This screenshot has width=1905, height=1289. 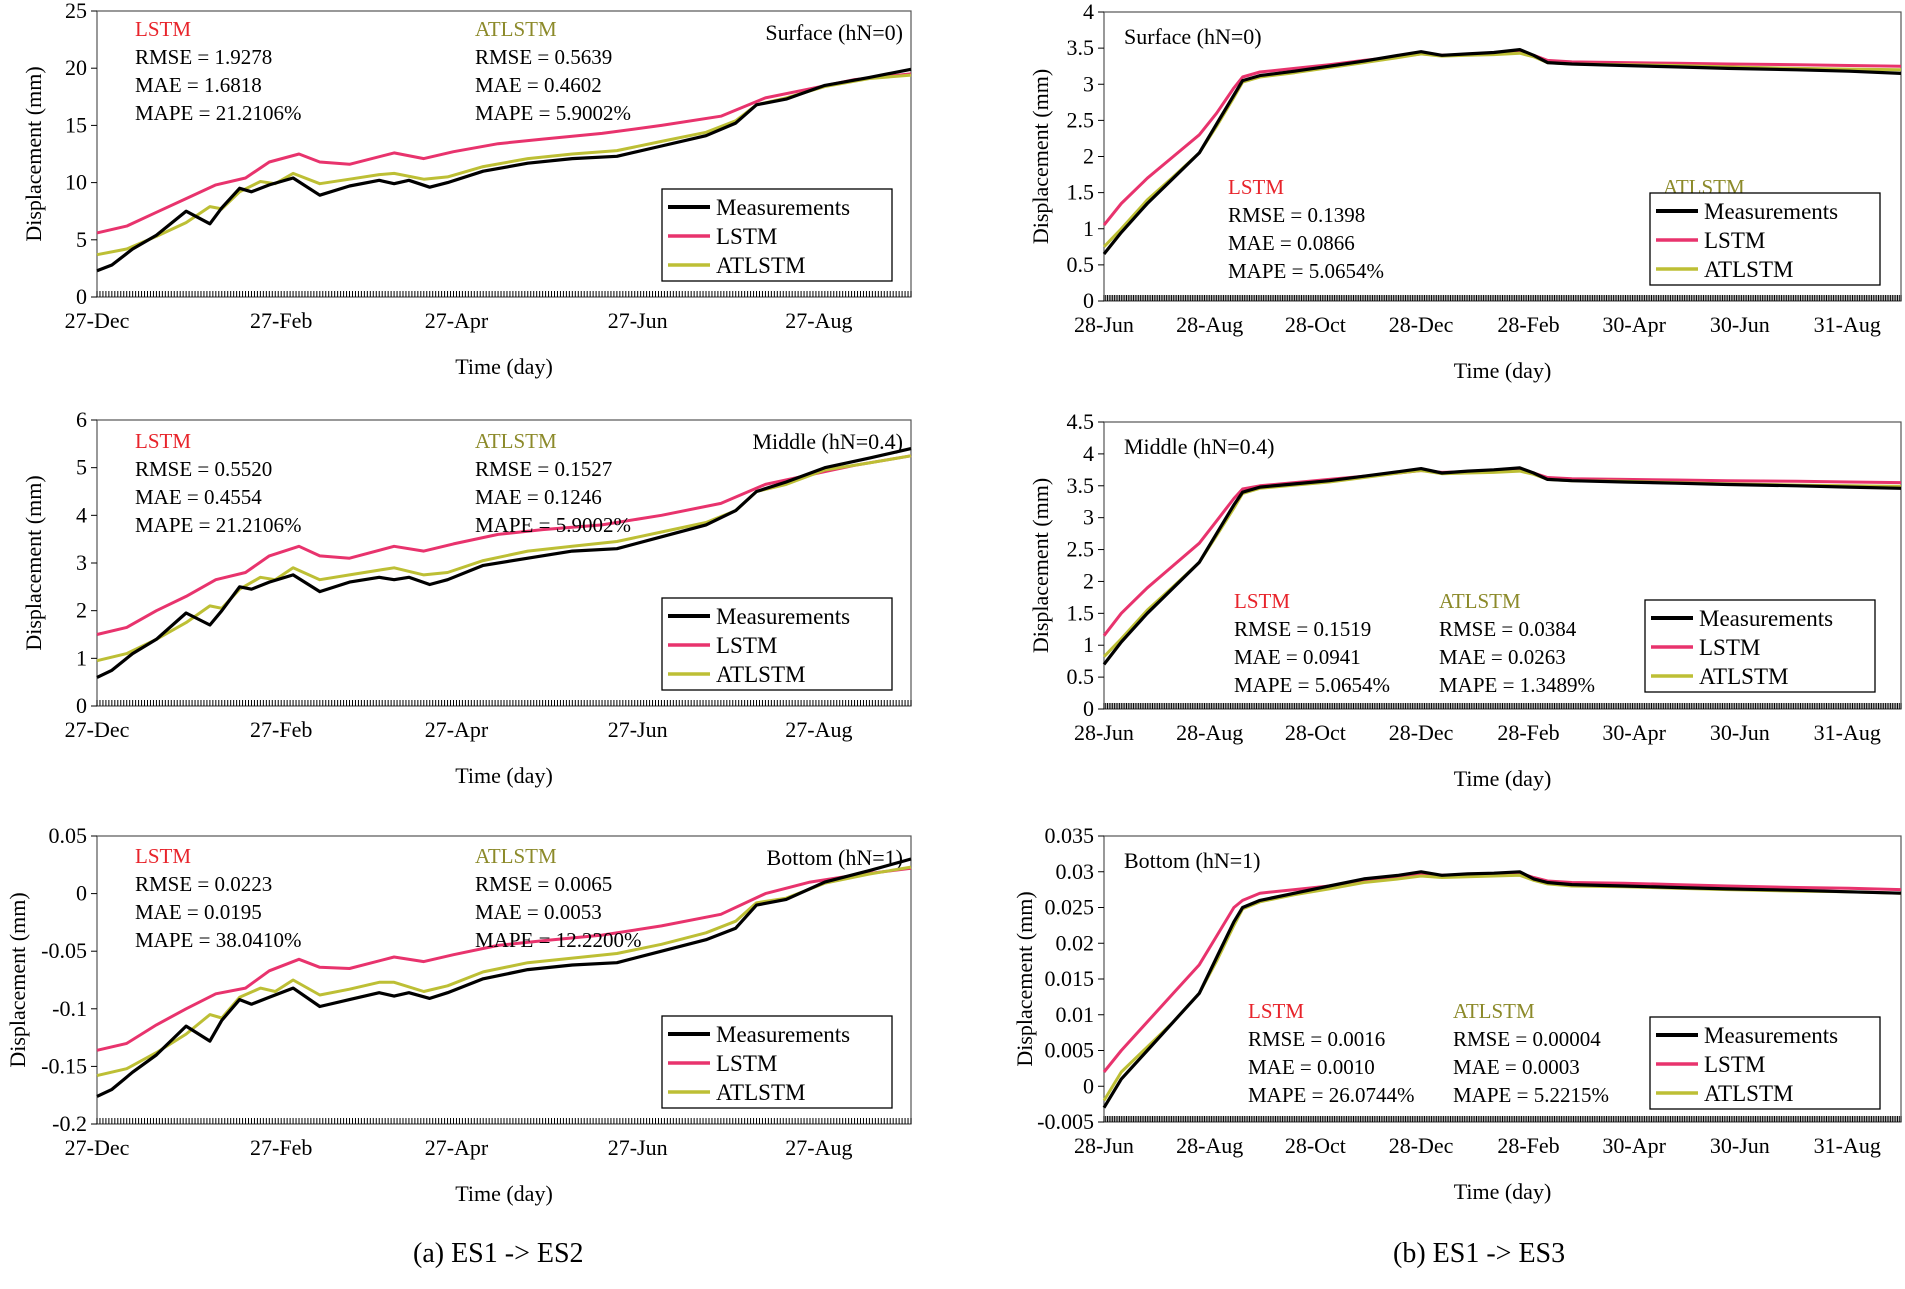 I want to click on y-tick-label: 0.015, so click(x=1070, y=978).